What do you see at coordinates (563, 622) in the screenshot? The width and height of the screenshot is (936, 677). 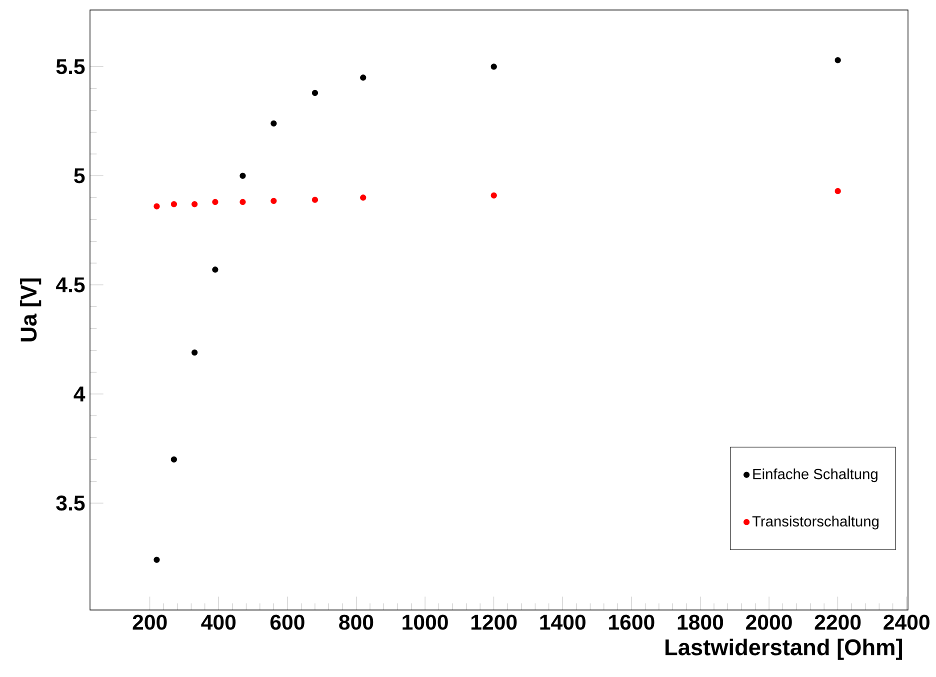 I see `x-tick-label: 1400` at bounding box center [563, 622].